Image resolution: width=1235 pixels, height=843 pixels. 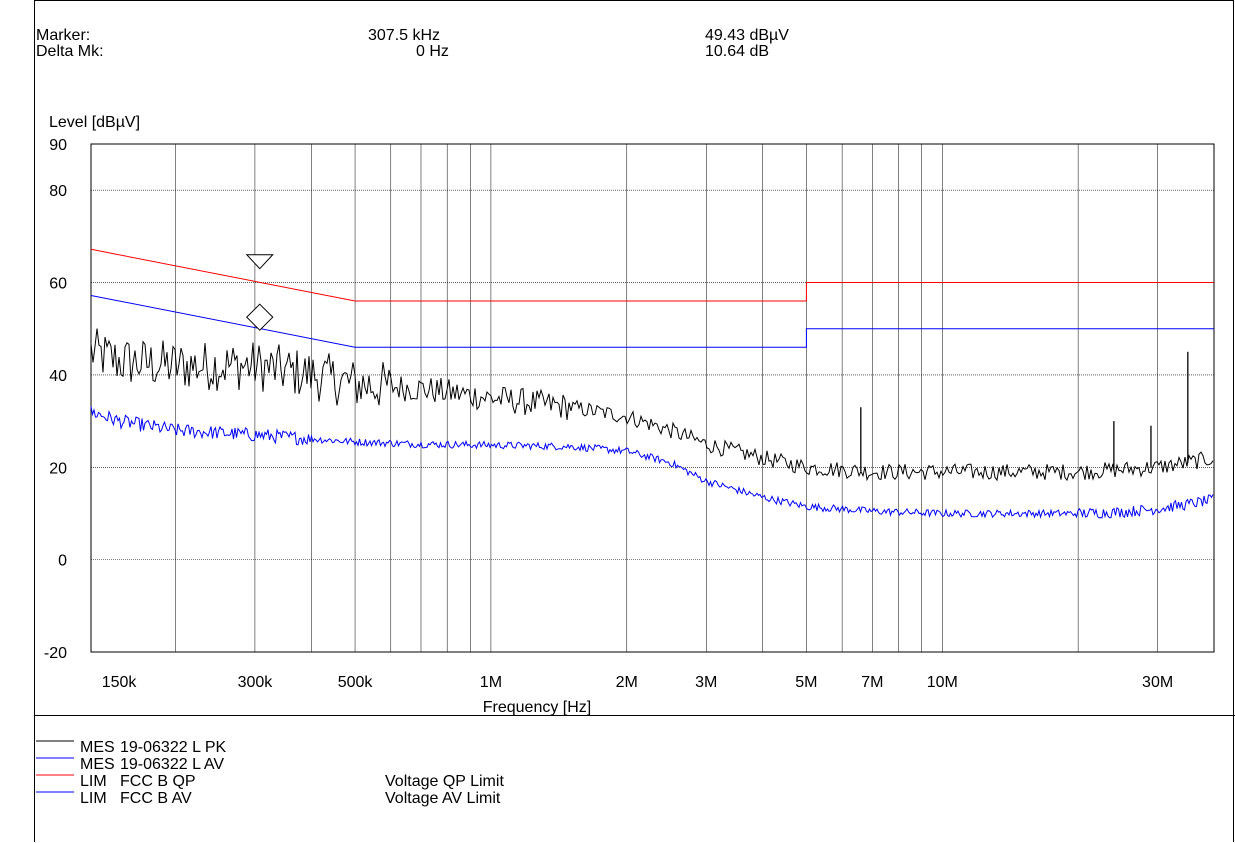 I want to click on legend-series-av-limit: FCC B AV, so click(x=156, y=798).